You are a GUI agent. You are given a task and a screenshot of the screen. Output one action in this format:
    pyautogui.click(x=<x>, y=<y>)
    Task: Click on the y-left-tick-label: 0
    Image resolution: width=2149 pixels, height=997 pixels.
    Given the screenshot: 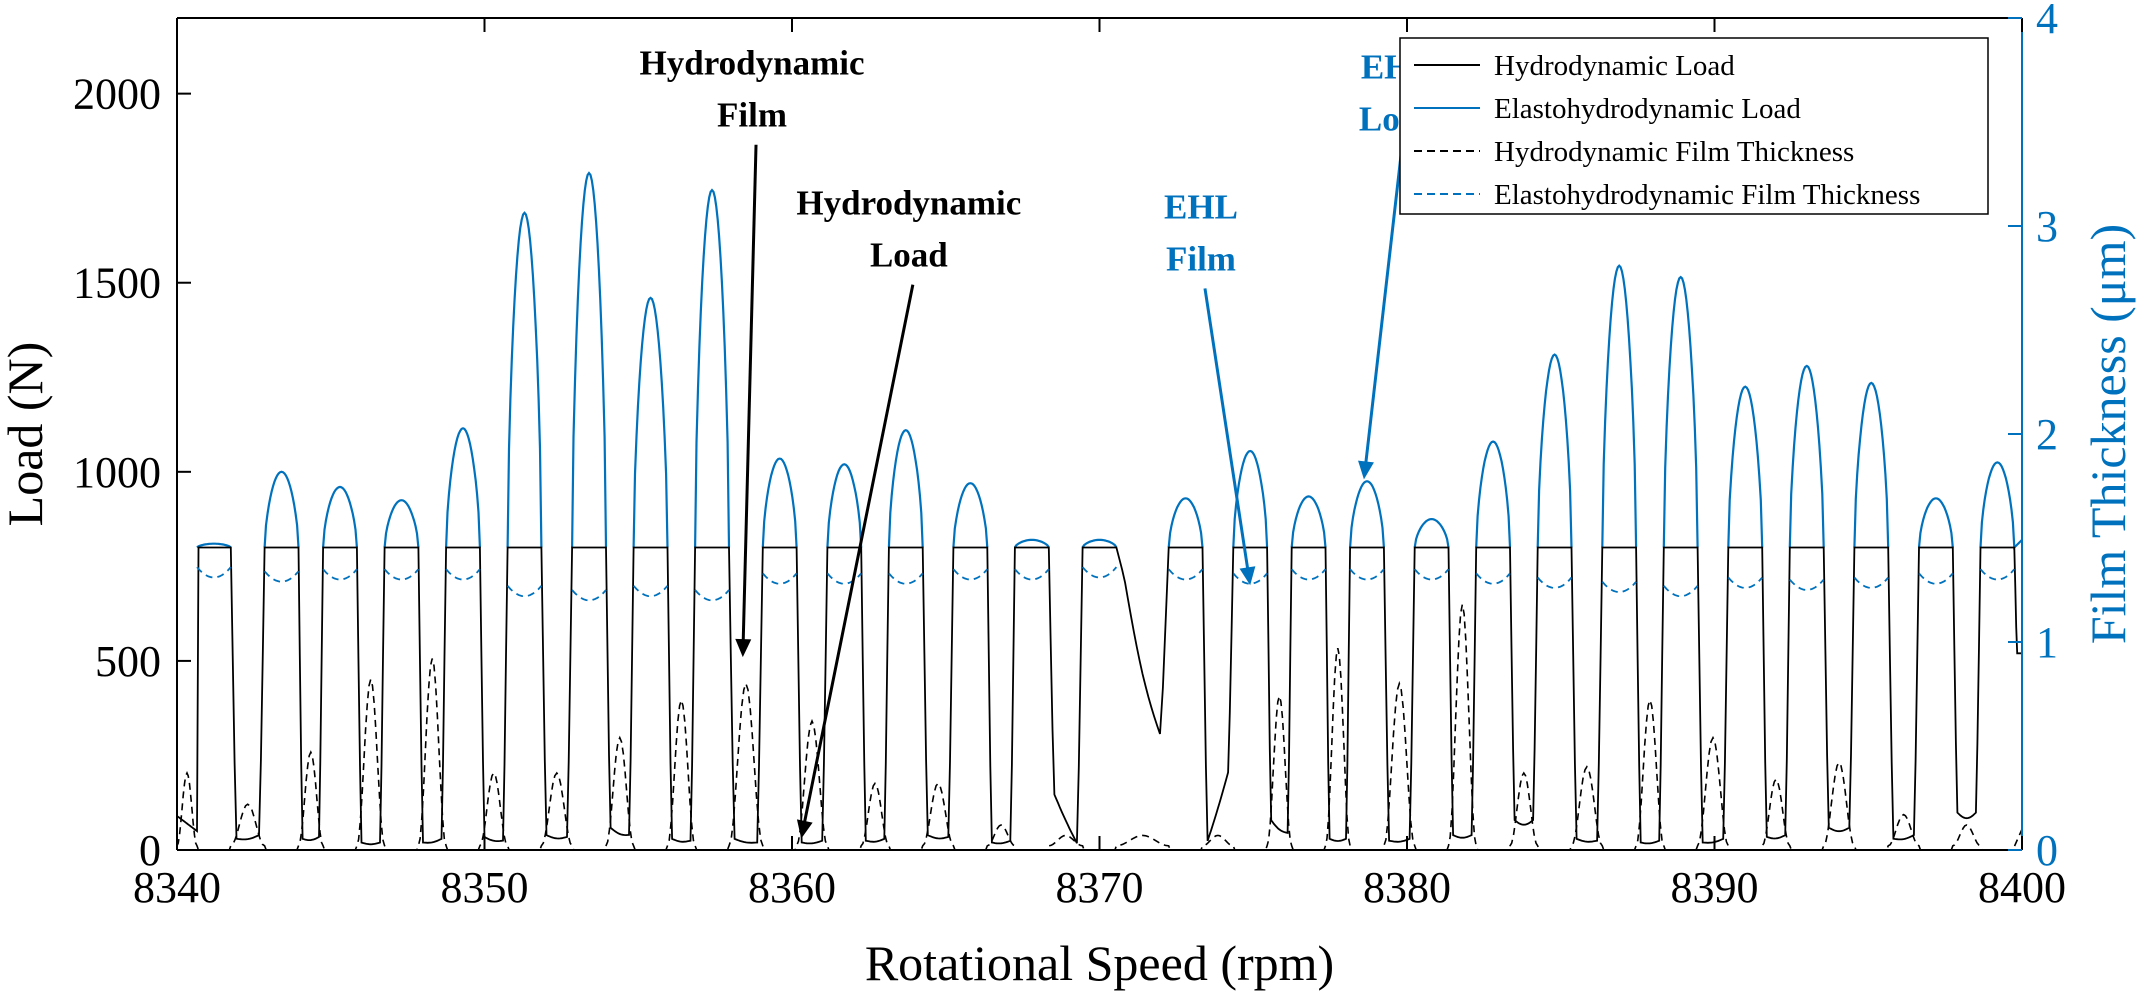 What is the action you would take?
    pyautogui.click(x=150, y=850)
    